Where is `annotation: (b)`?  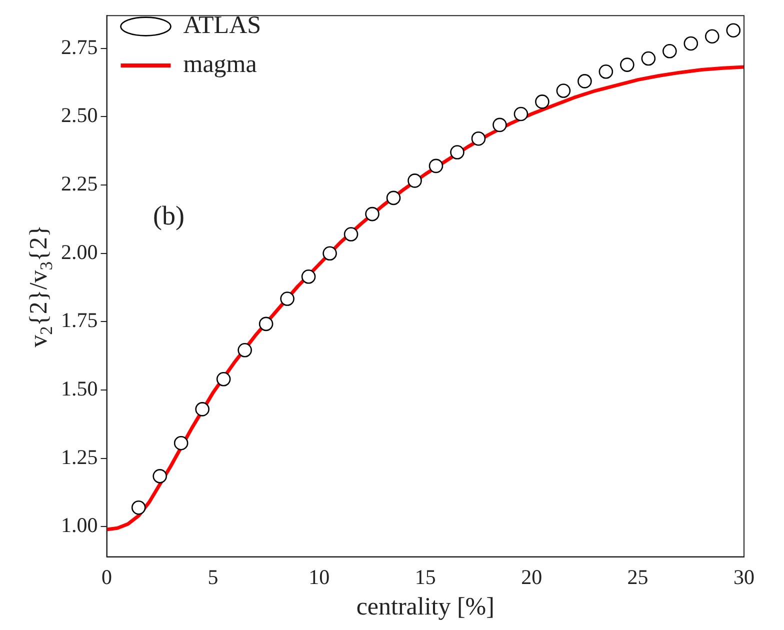
annotation: (b) is located at coordinates (168, 215).